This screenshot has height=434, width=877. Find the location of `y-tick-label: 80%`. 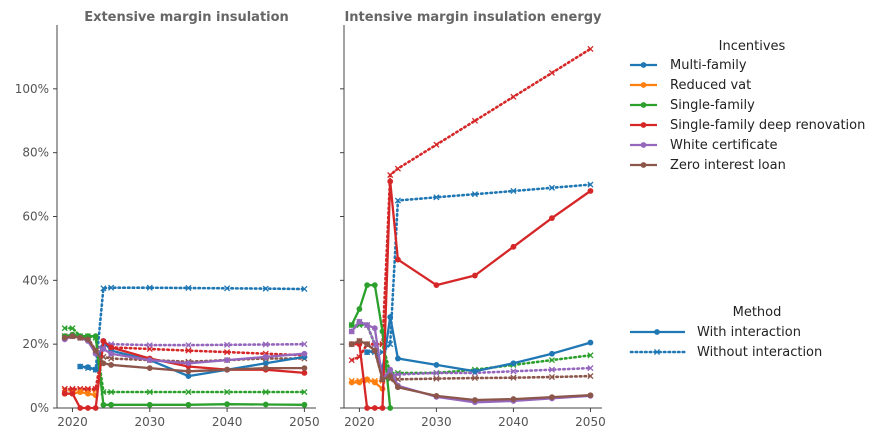

y-tick-label: 80% is located at coordinates (35, 153).